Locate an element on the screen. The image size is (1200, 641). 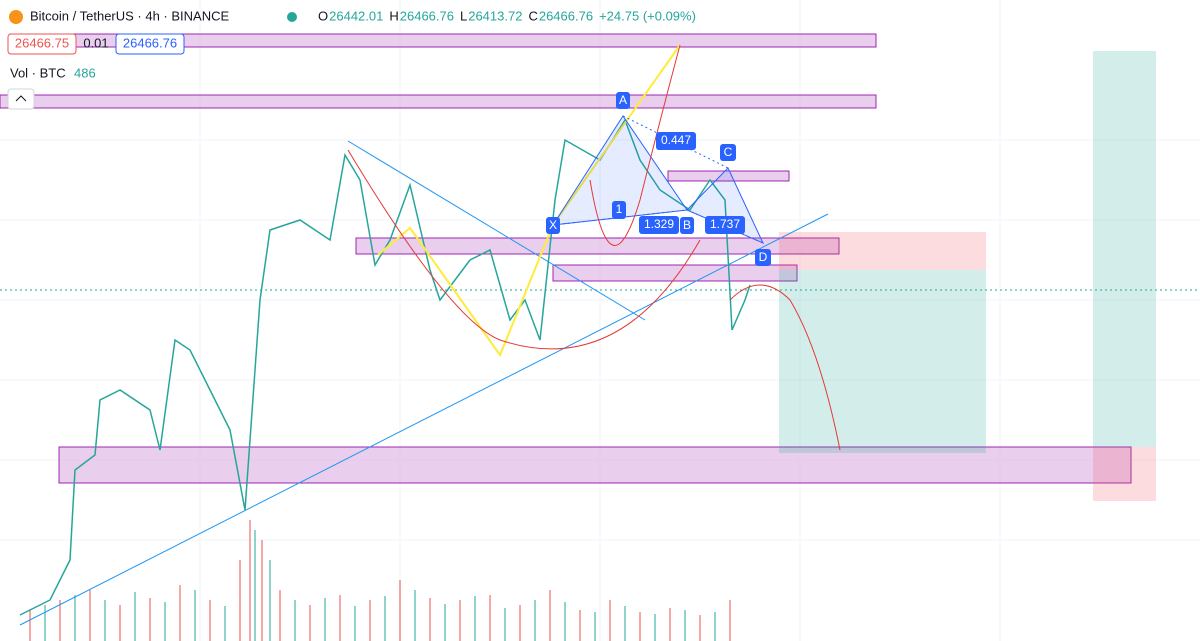
collapse-icon is located at coordinates (21, 98).